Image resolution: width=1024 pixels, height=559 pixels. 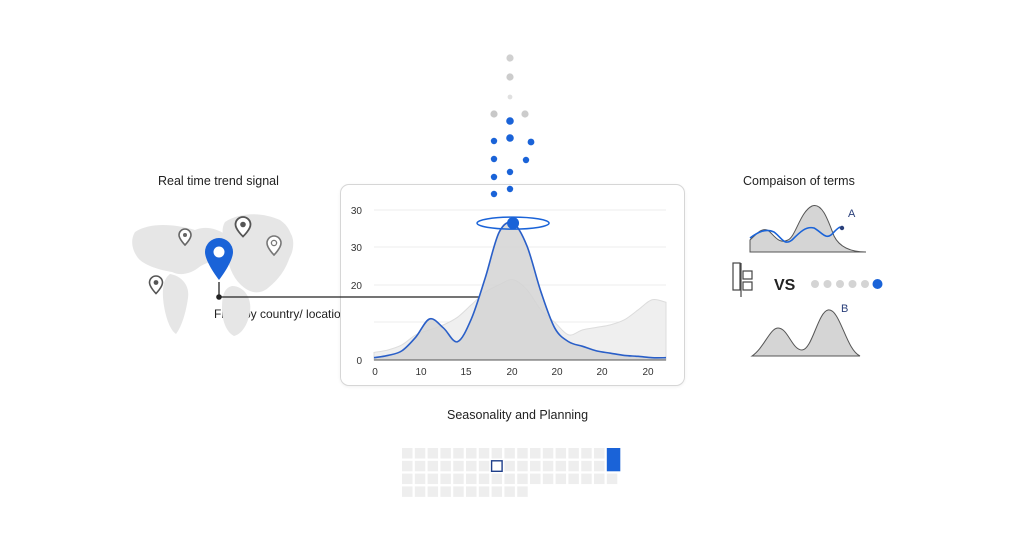 I want to click on trend-chart: 0 20 30 30 0 10 15 20 20 20 20, so click(x=509, y=292).